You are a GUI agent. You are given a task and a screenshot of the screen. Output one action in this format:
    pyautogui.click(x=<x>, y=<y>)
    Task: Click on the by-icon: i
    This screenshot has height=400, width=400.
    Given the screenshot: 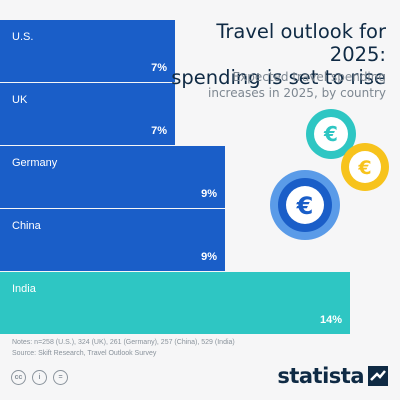 What is the action you would take?
    pyautogui.click(x=39, y=377)
    